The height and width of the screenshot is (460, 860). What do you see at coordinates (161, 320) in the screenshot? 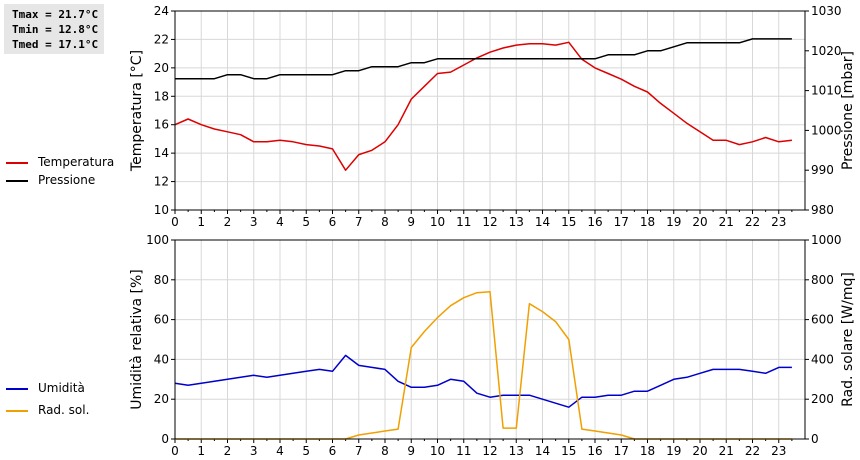
I see `y-tick-label: 60` at bounding box center [161, 320].